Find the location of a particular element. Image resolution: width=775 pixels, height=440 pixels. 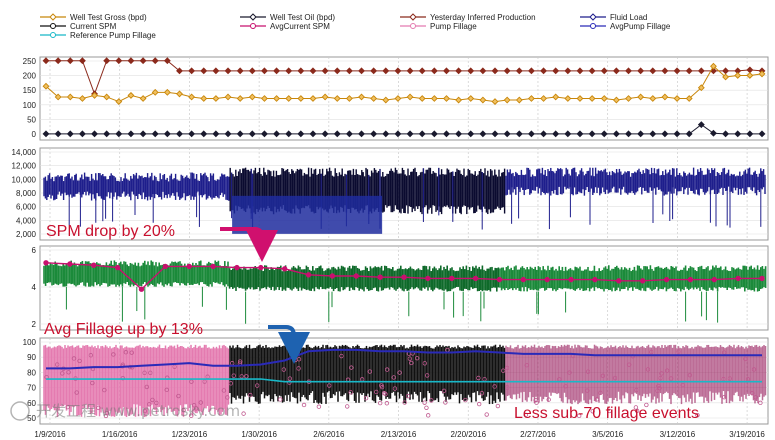

y-tick-label: 10,000 is located at coordinates (24, 179).